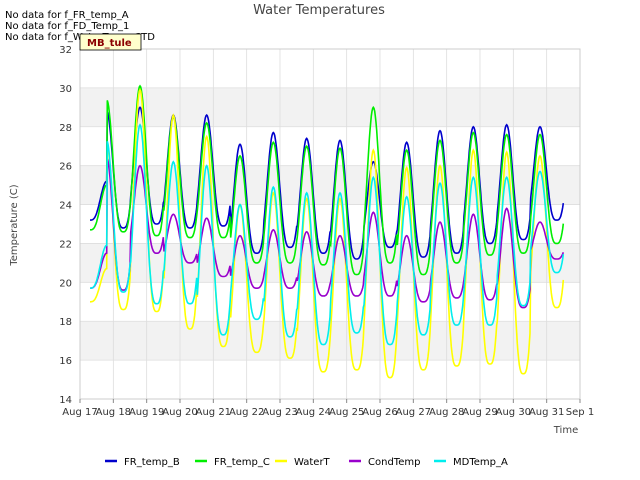 The image size is (640, 480). Describe the element at coordinates (65, 283) in the screenshot. I see `y-tick-label: 20` at that location.